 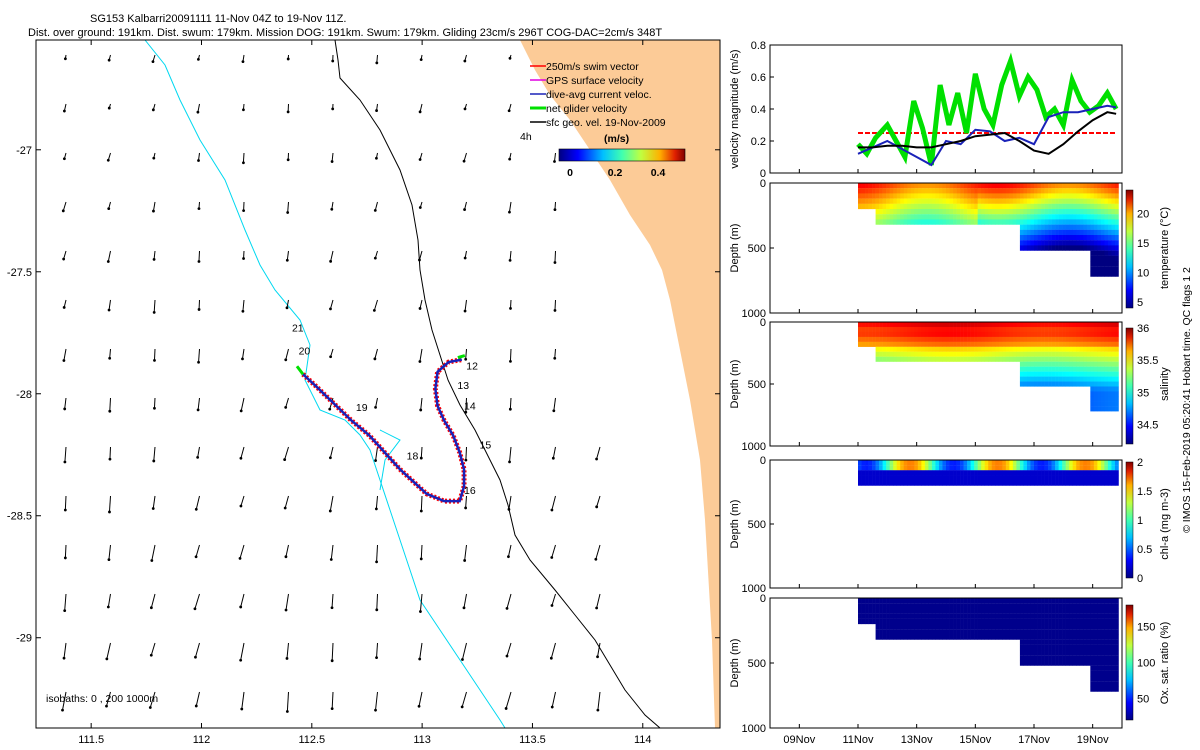 What do you see at coordinates (422, 740) in the screenshot?
I see `map-x-tick-label: 113` at bounding box center [422, 740].